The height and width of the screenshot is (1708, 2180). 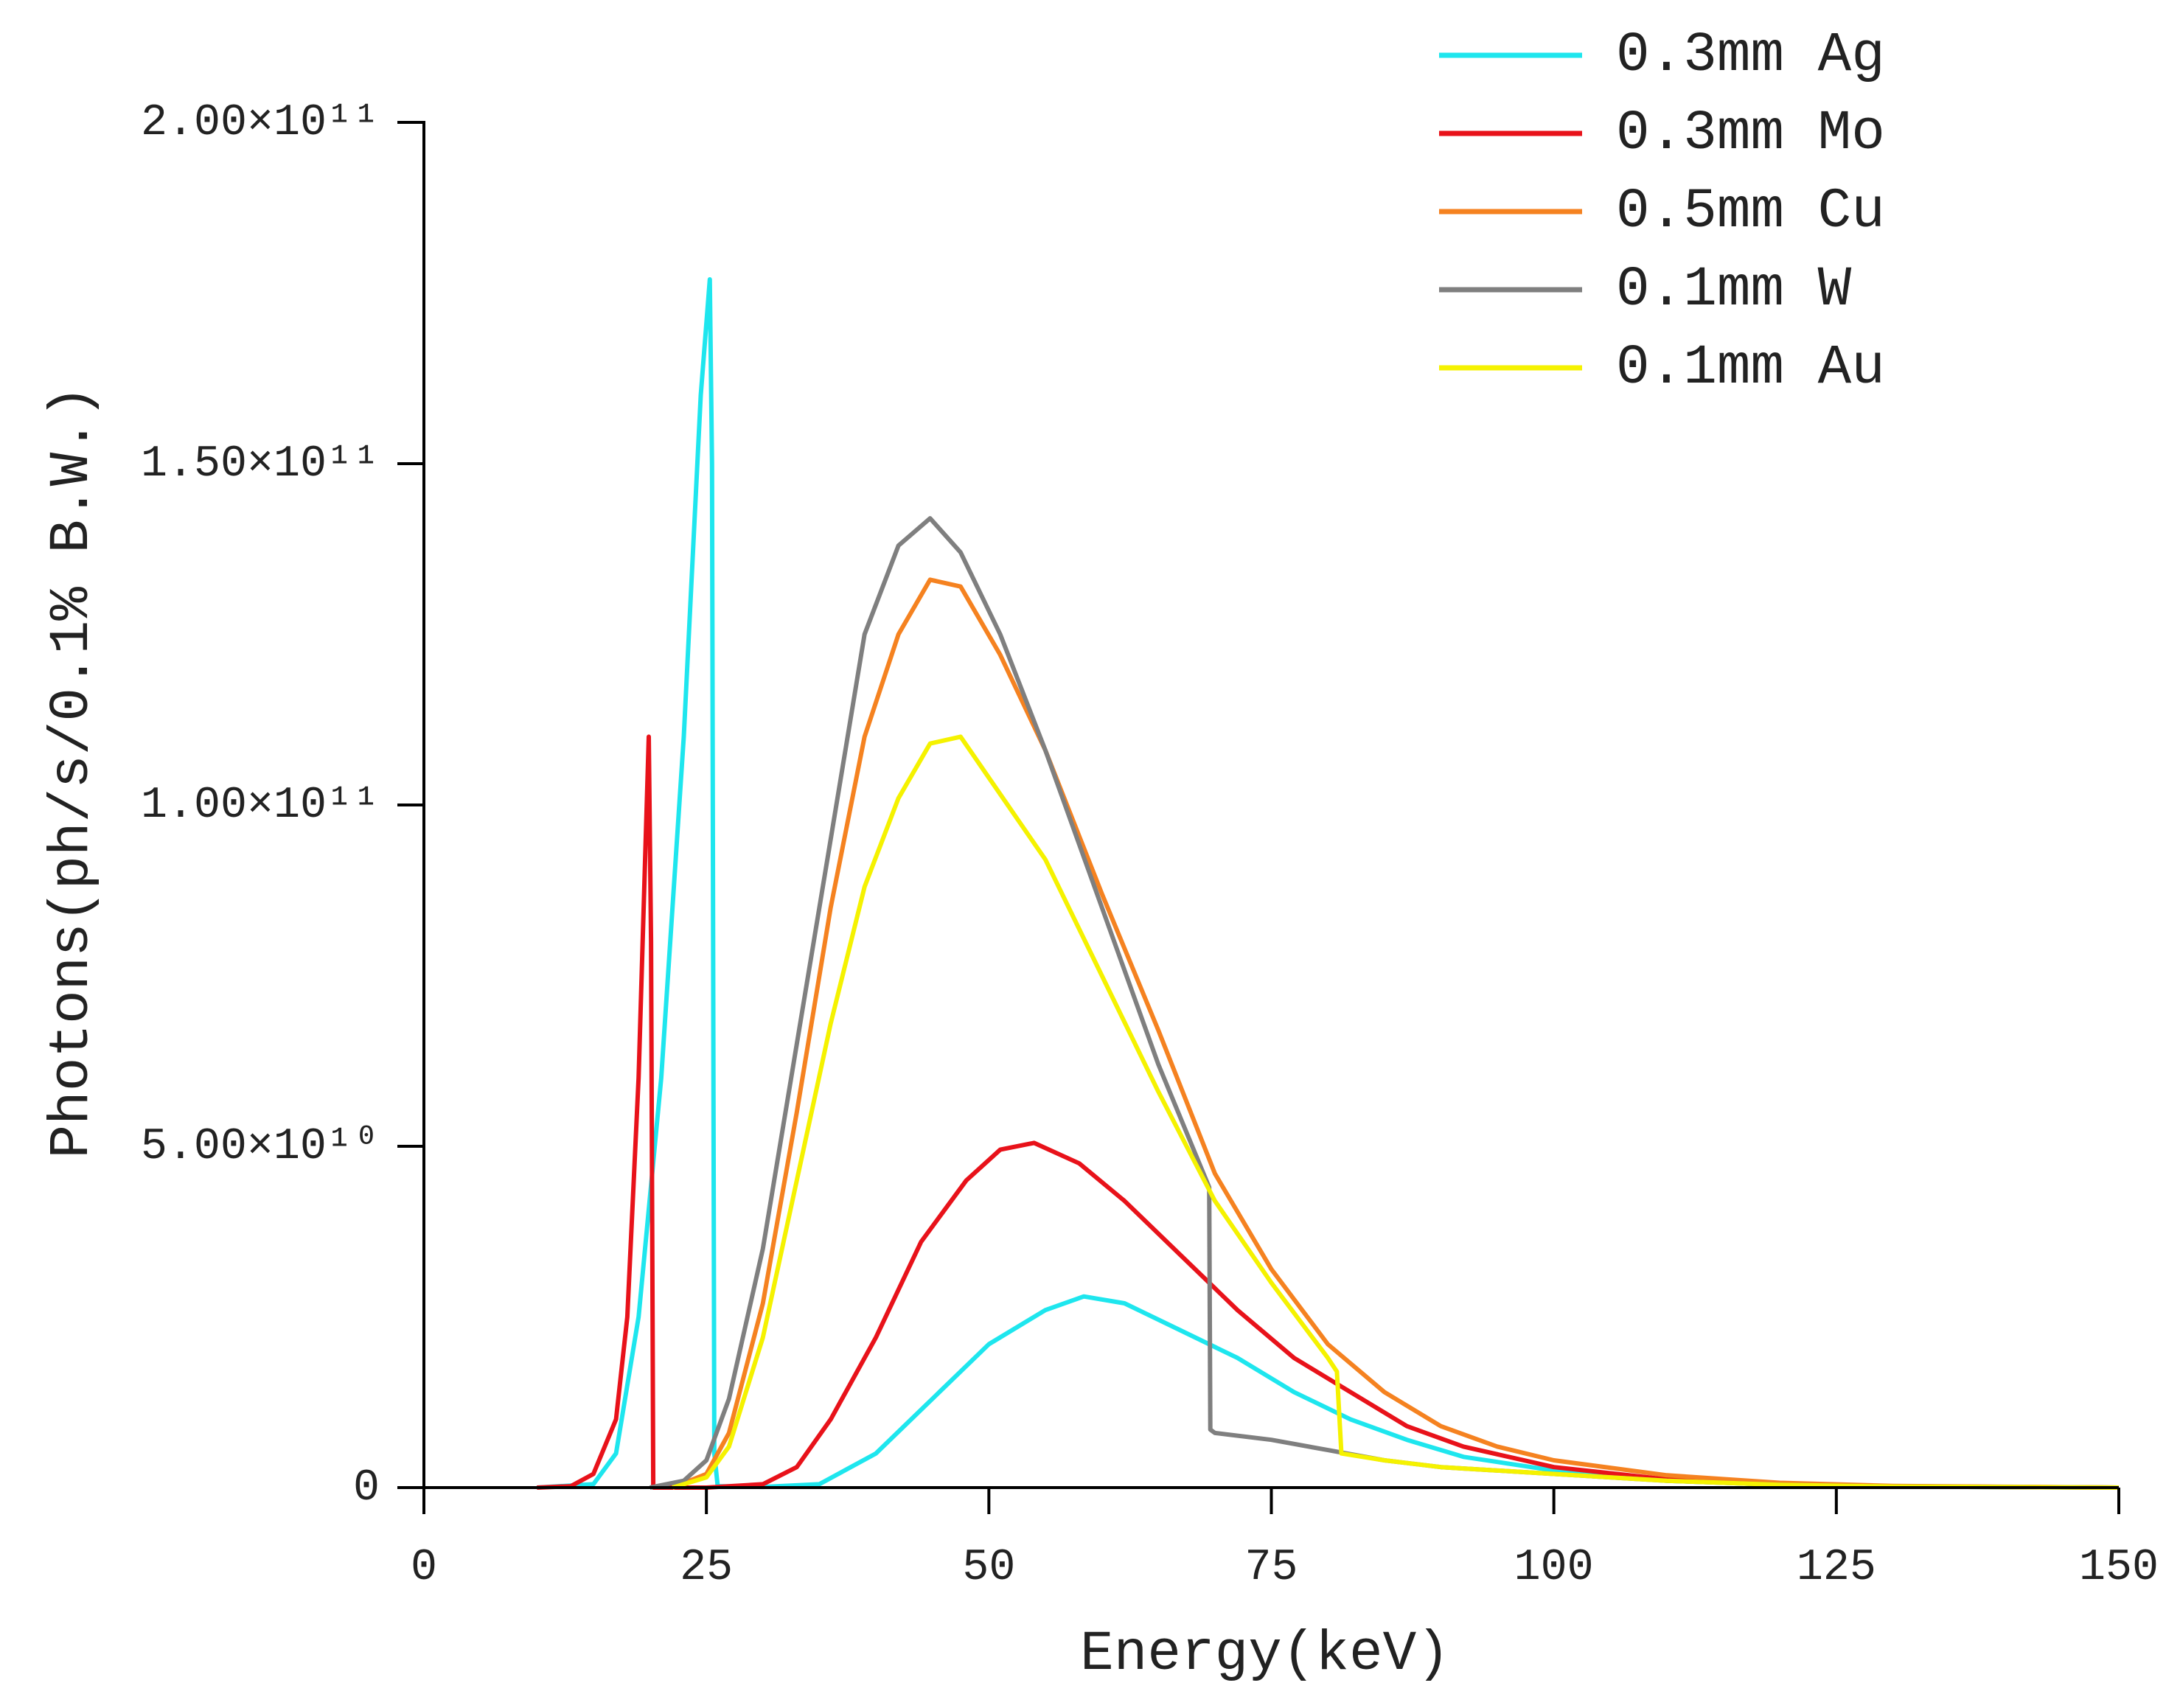 What do you see at coordinates (260, 123) in the screenshot?
I see `y-tick-label: 2.00×10¹¹` at bounding box center [260, 123].